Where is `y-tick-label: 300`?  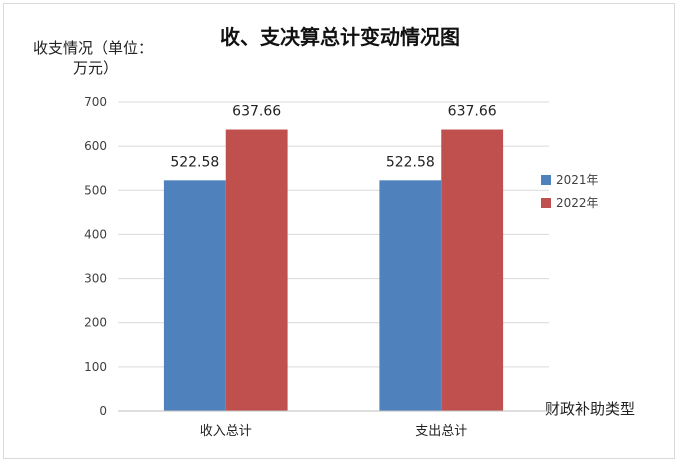
y-tick-label: 300 is located at coordinates (95, 279).